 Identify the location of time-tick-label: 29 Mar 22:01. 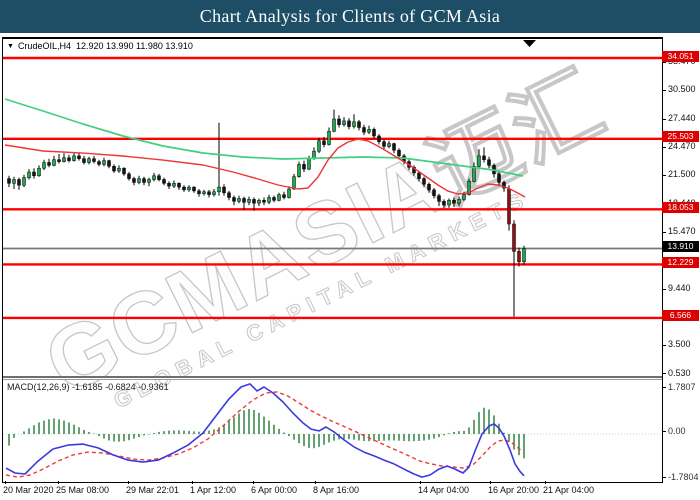
(153, 490).